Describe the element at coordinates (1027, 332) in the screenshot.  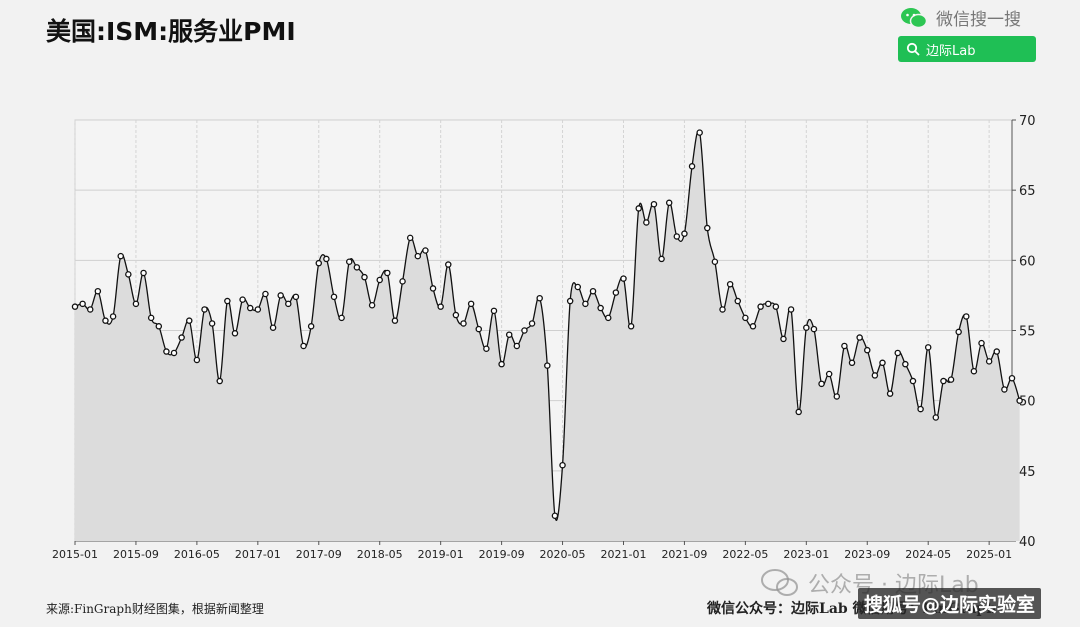
I see `y-tick-label: 55` at that location.